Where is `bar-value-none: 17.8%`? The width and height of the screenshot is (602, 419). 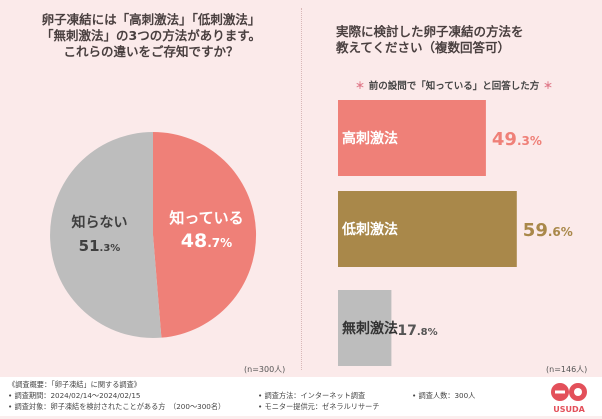
bar-value-none: 17.8% is located at coordinates (417, 331).